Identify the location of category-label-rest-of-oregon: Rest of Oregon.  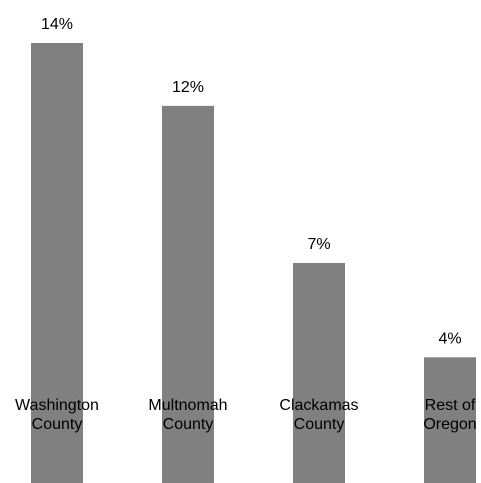
(449, 415).